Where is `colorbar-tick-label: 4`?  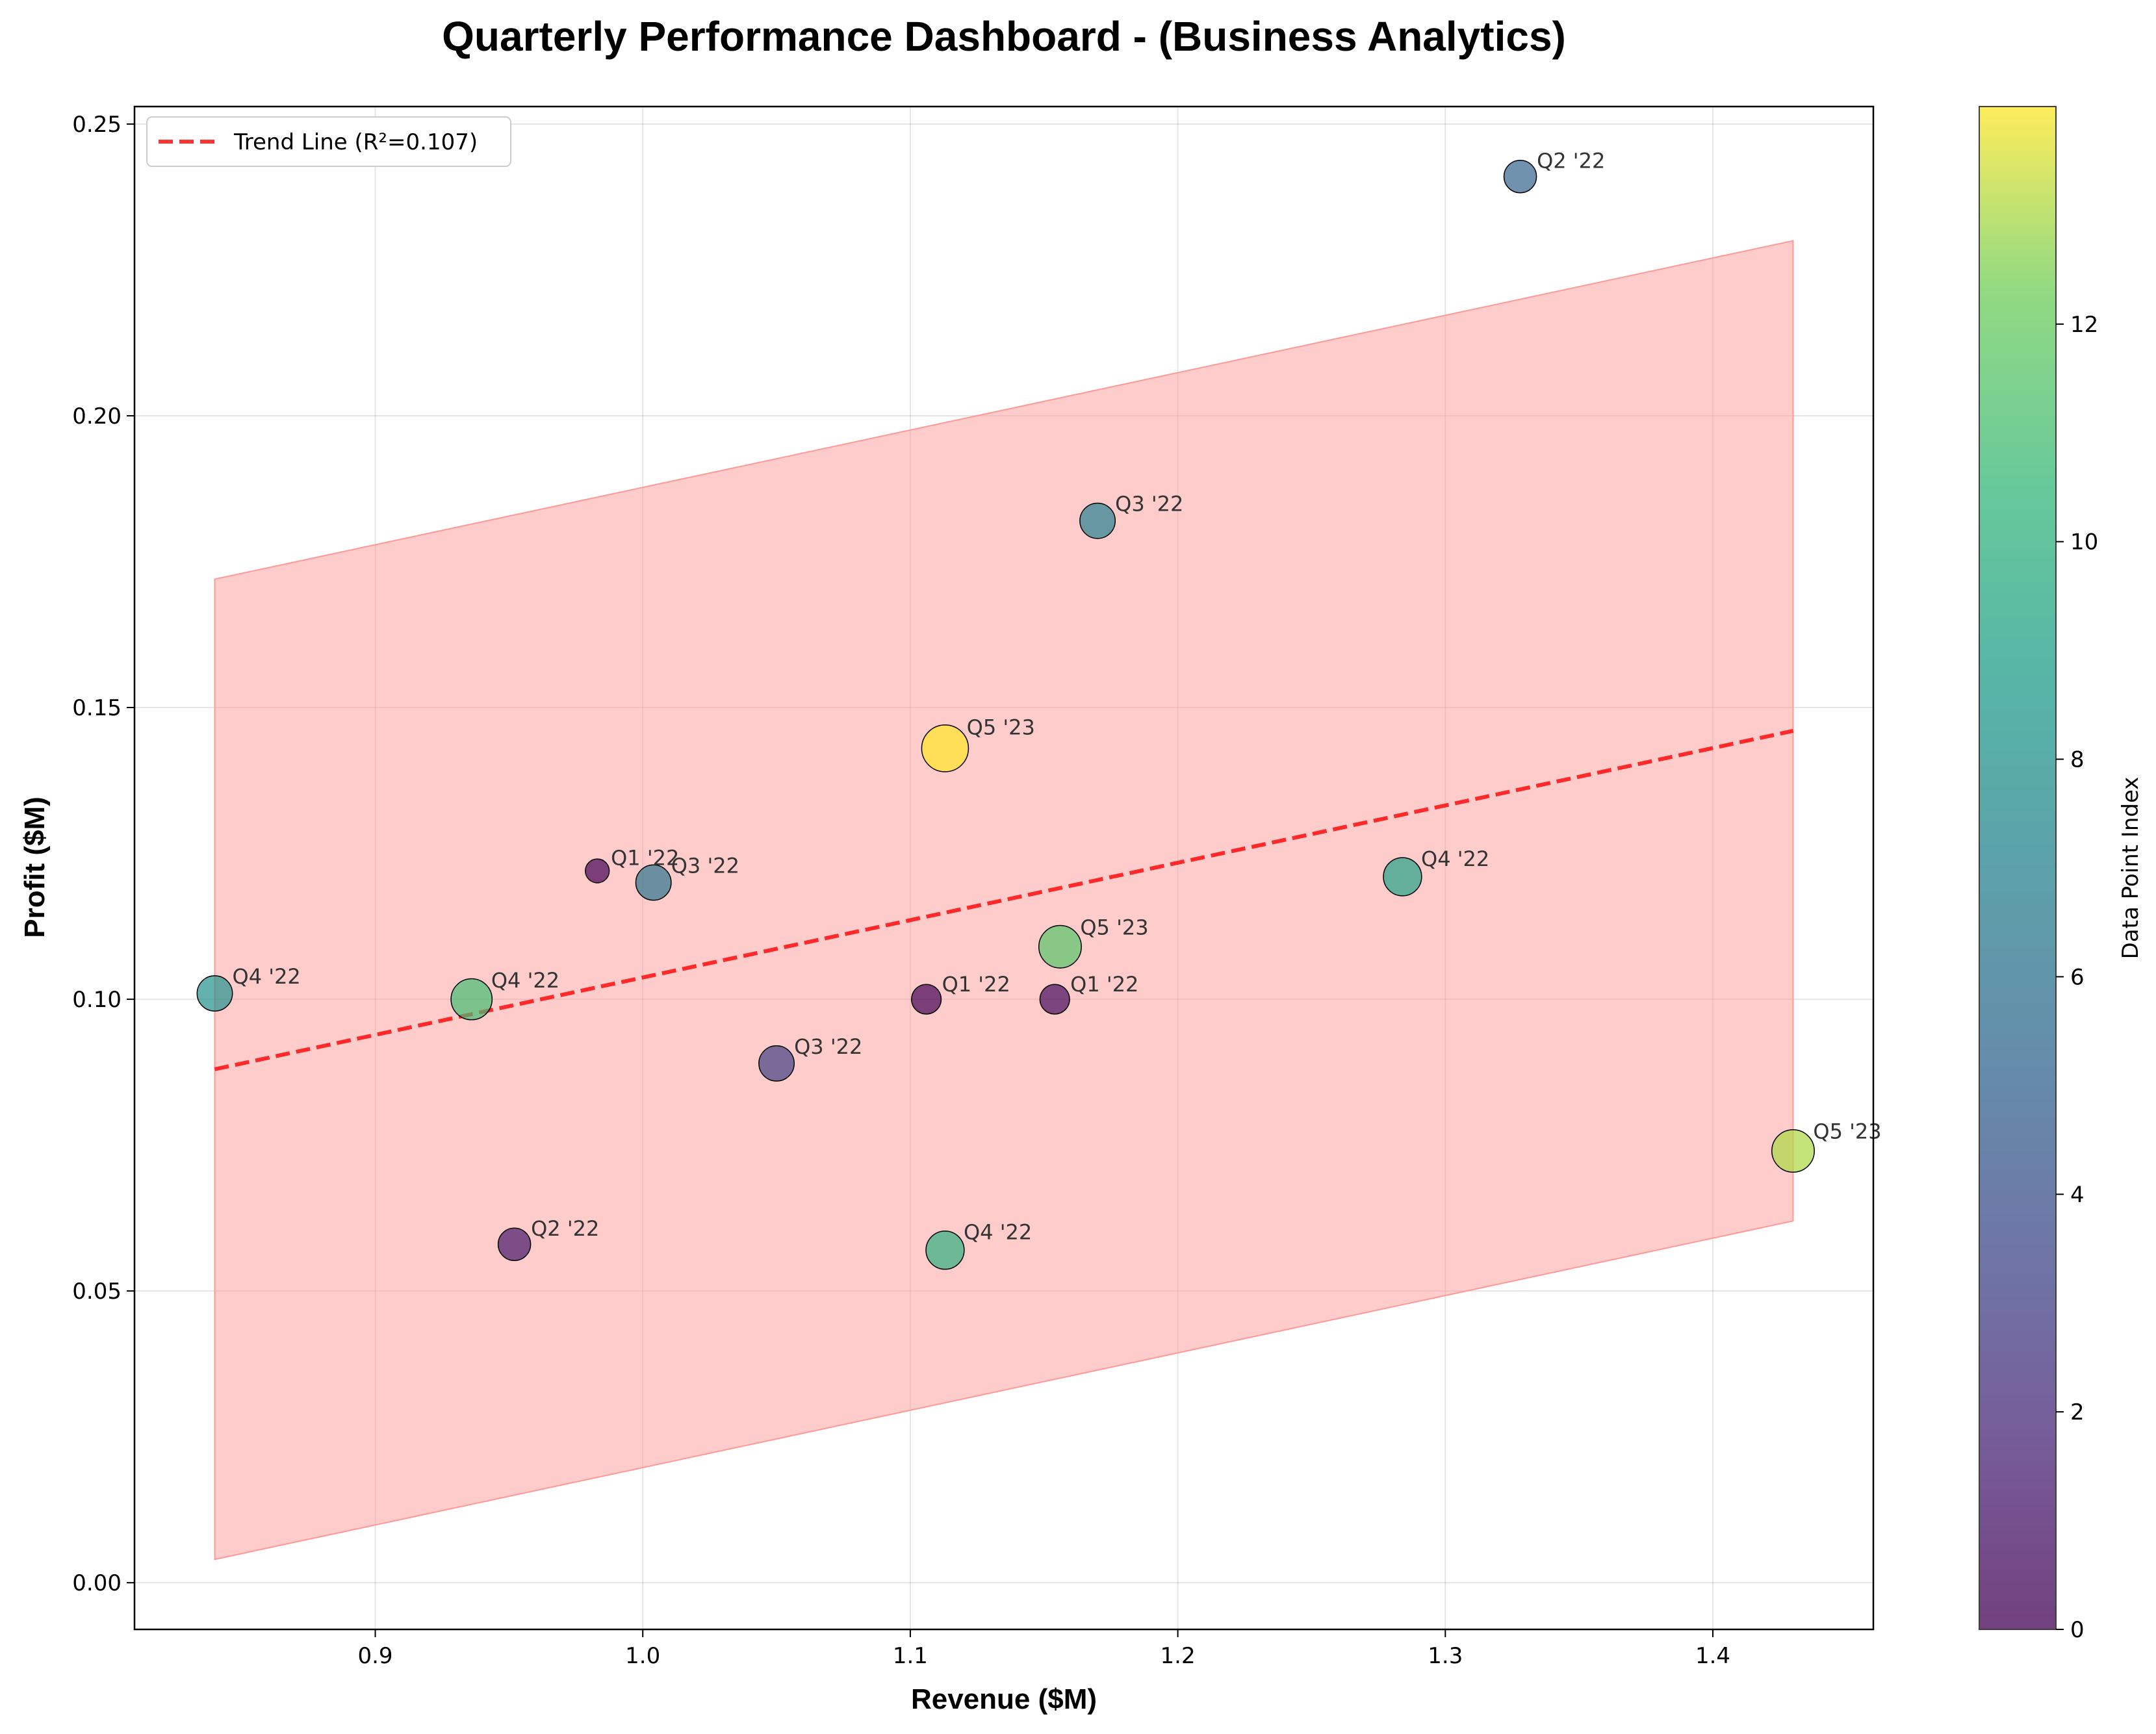 colorbar-tick-label: 4 is located at coordinates (2077, 1195).